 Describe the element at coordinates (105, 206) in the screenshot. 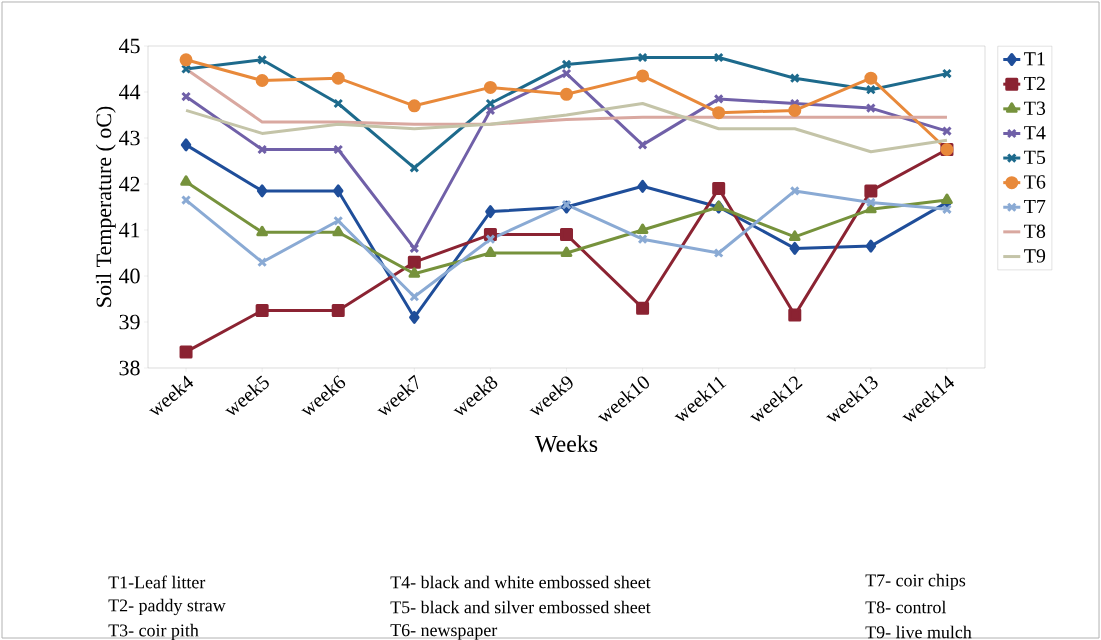

I see `y-axis-title: Soil Temperature ( oC)` at that location.